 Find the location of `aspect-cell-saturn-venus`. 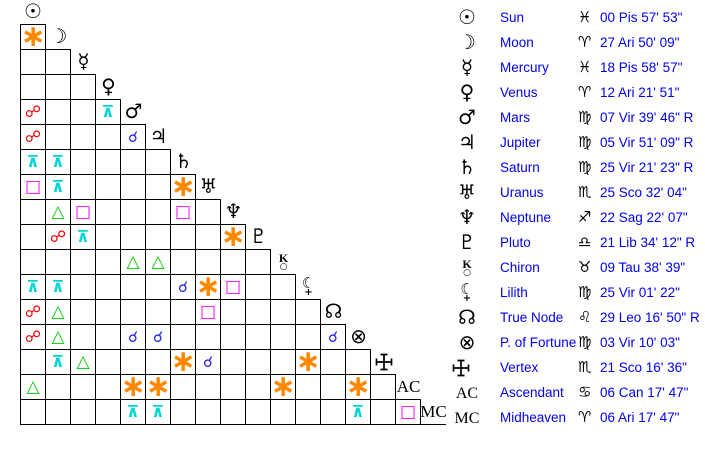

aspect-cell-saturn-venus is located at coordinates (108, 162).